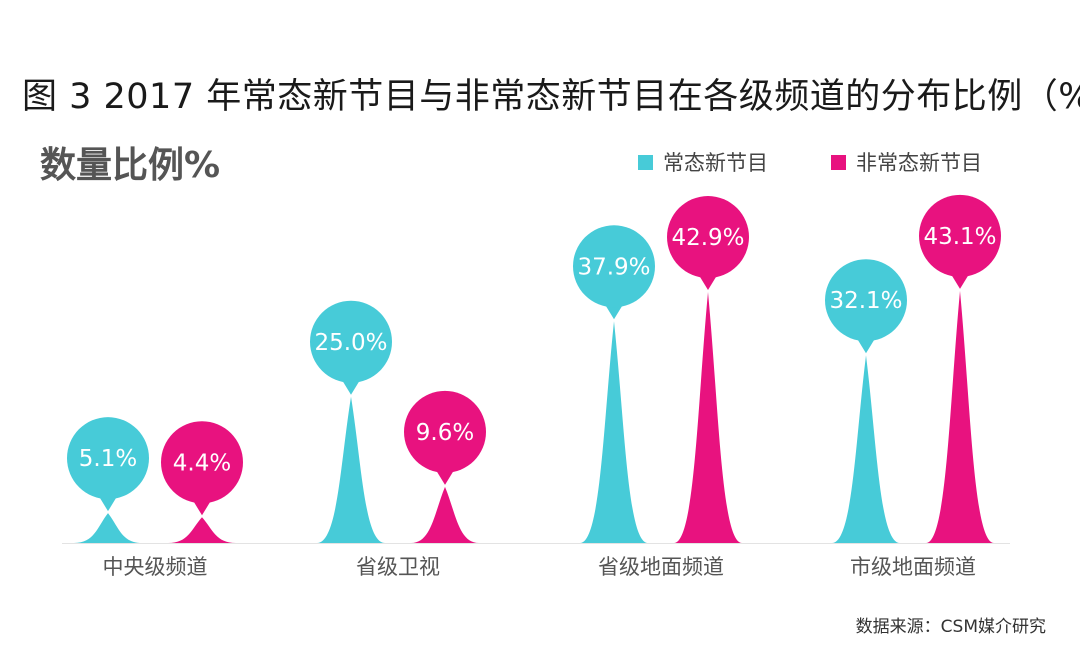 The width and height of the screenshot is (1080, 667). What do you see at coordinates (130, 165) in the screenshot?
I see `chart-subtitle: 数量比例%` at bounding box center [130, 165].